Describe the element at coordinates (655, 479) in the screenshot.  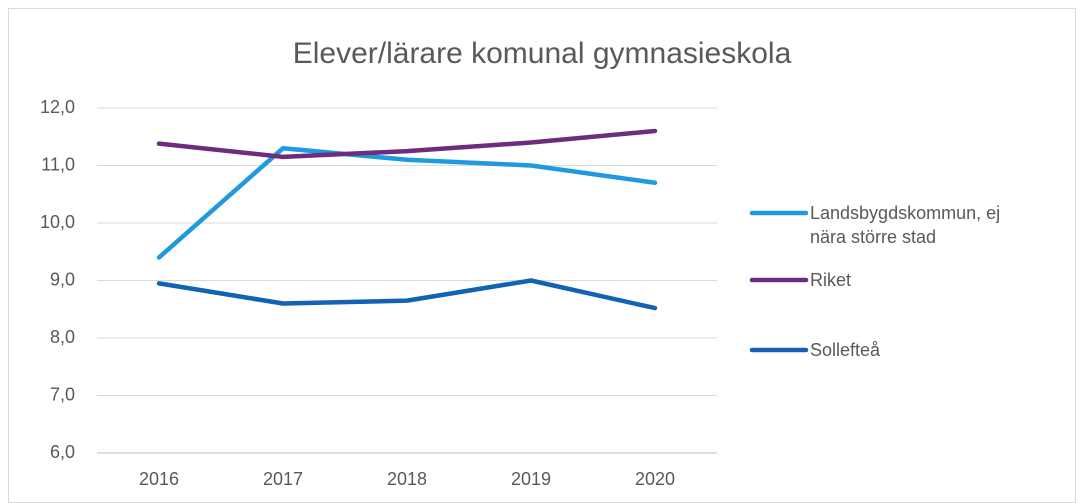
I see `x-tick-label: 2020` at that location.